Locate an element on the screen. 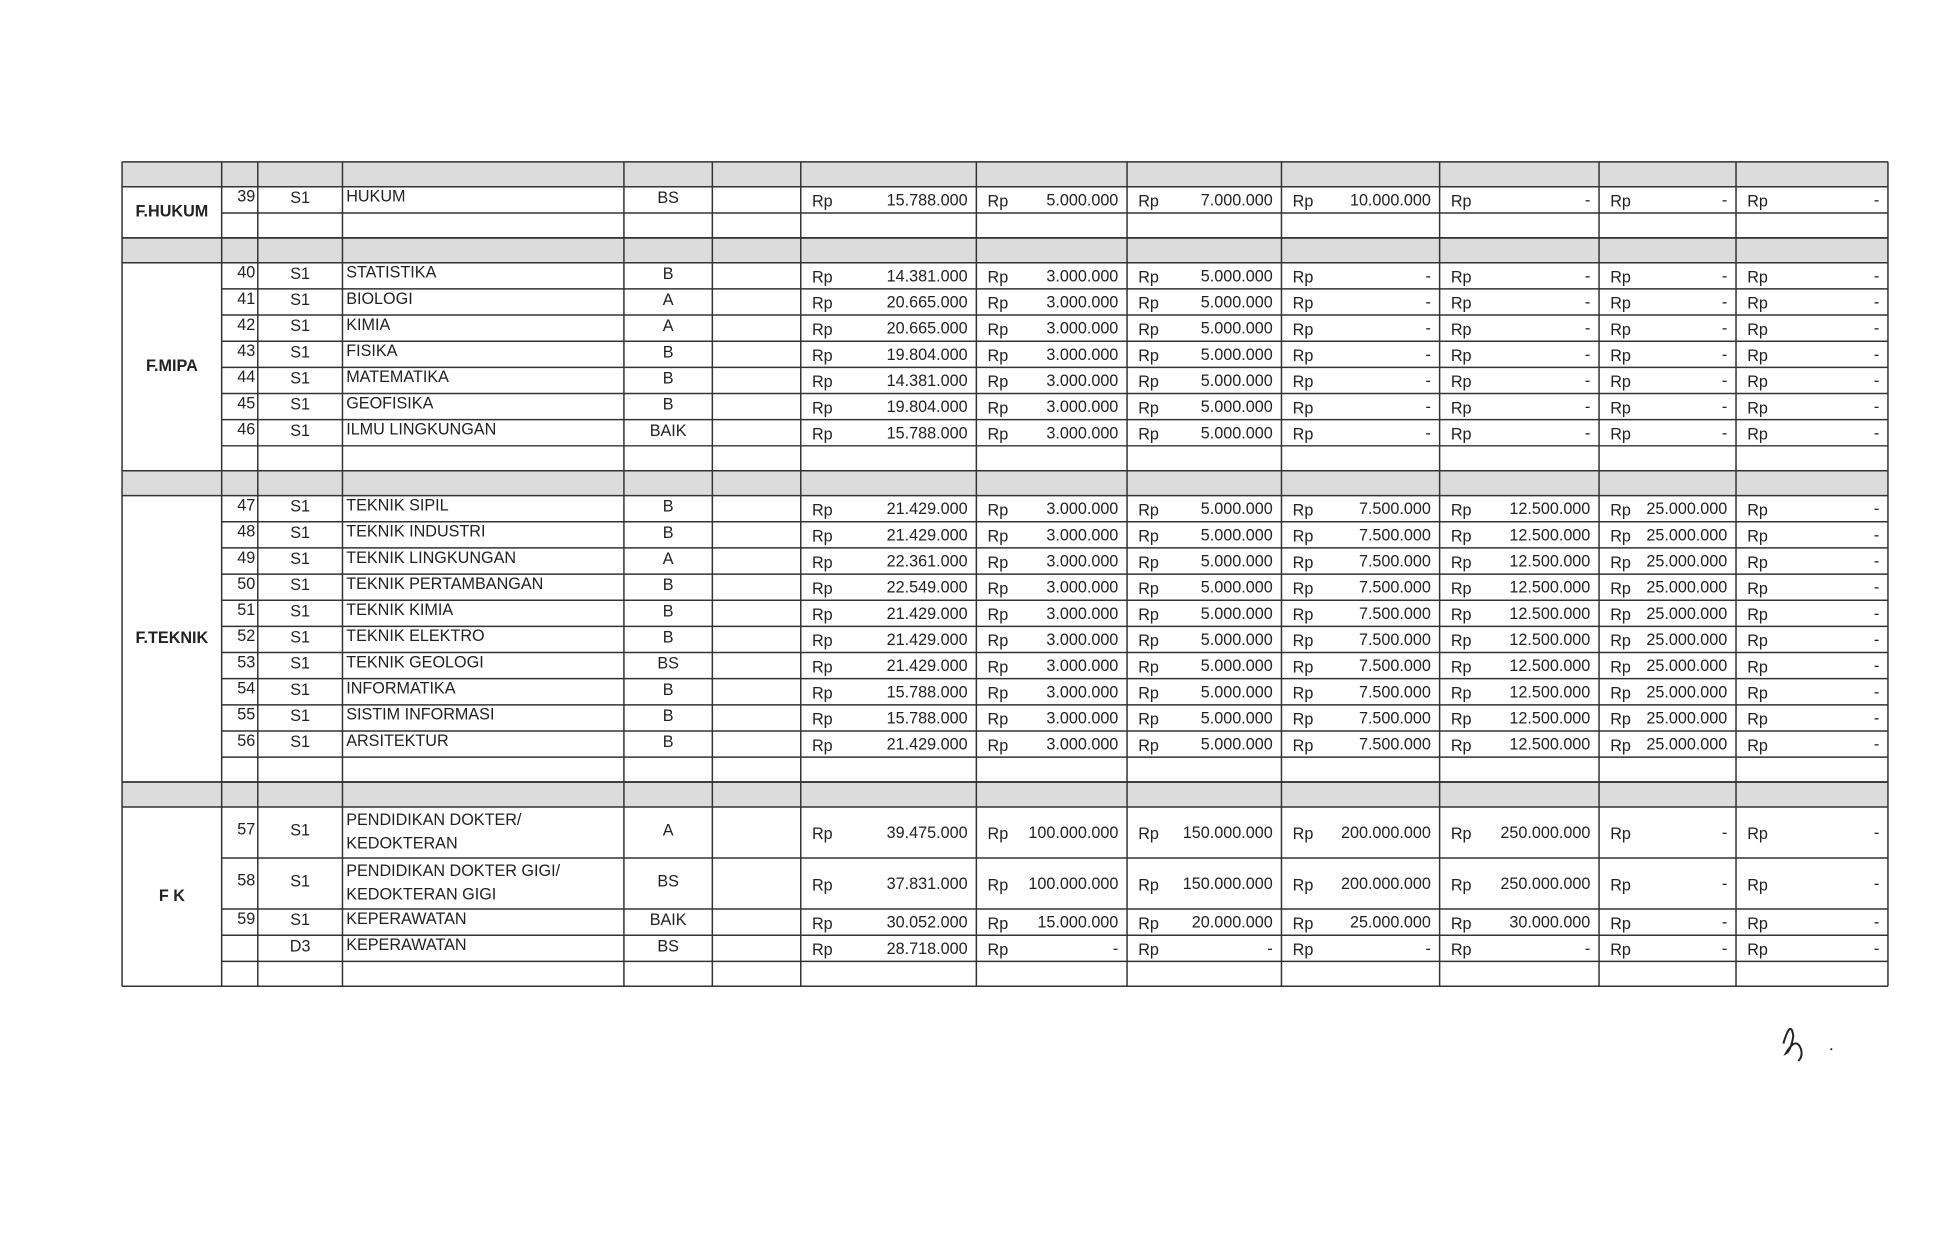 The width and height of the screenshot is (1944, 1254). fee-amount: 14.381.000 is located at coordinates (927, 276).